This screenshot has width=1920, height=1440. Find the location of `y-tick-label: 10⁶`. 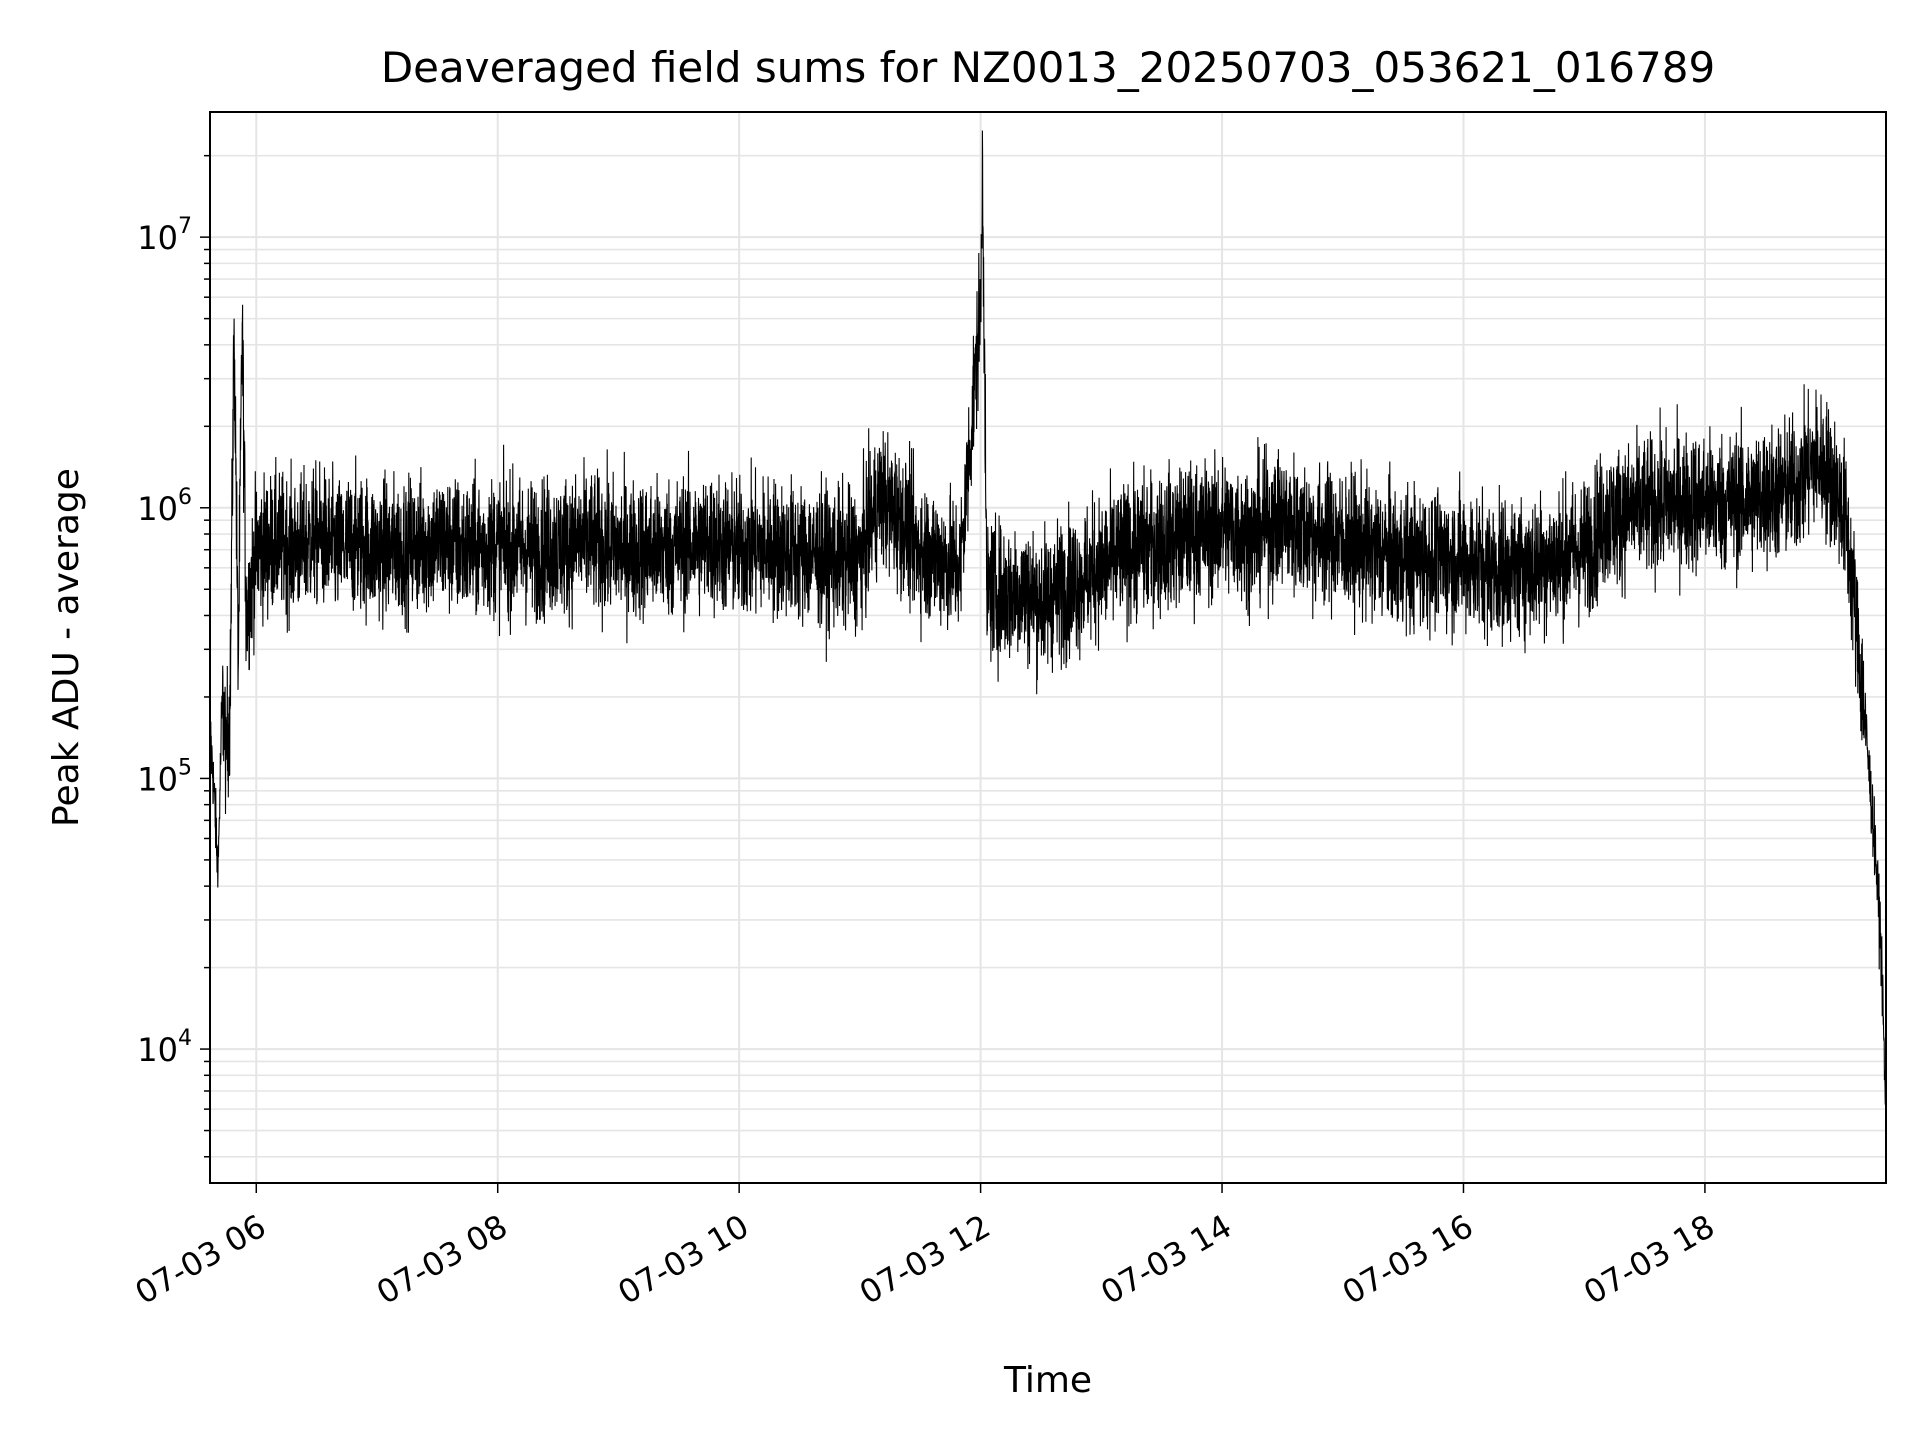

y-tick-label: 10⁶ is located at coordinates (164, 506).